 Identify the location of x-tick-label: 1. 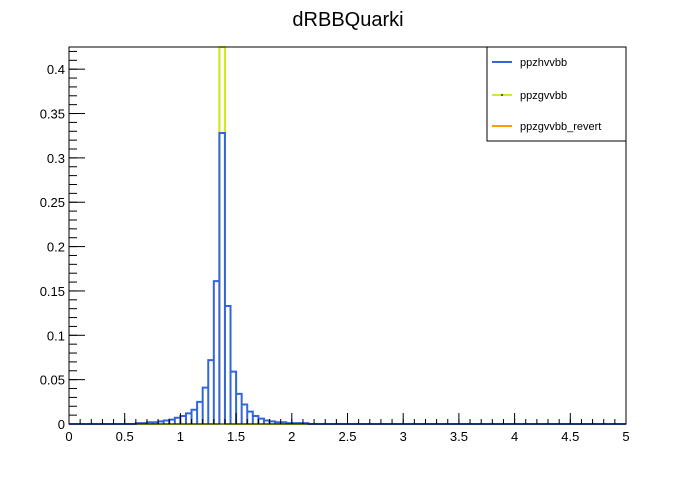
(180, 436).